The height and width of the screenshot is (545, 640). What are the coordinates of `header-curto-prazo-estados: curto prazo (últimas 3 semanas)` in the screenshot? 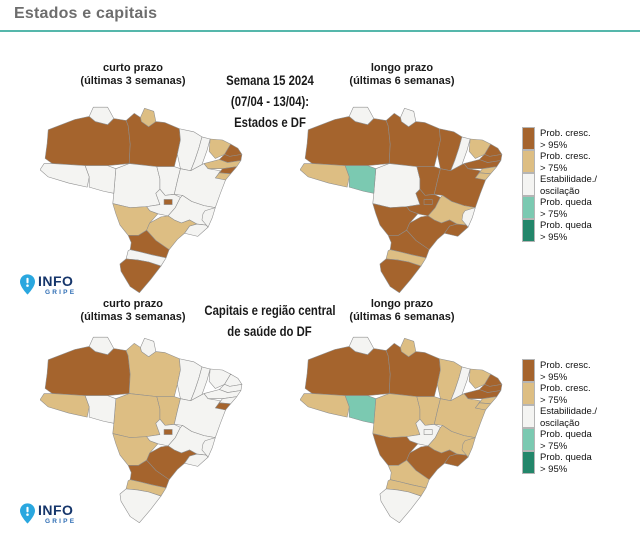 It's located at (133, 74).